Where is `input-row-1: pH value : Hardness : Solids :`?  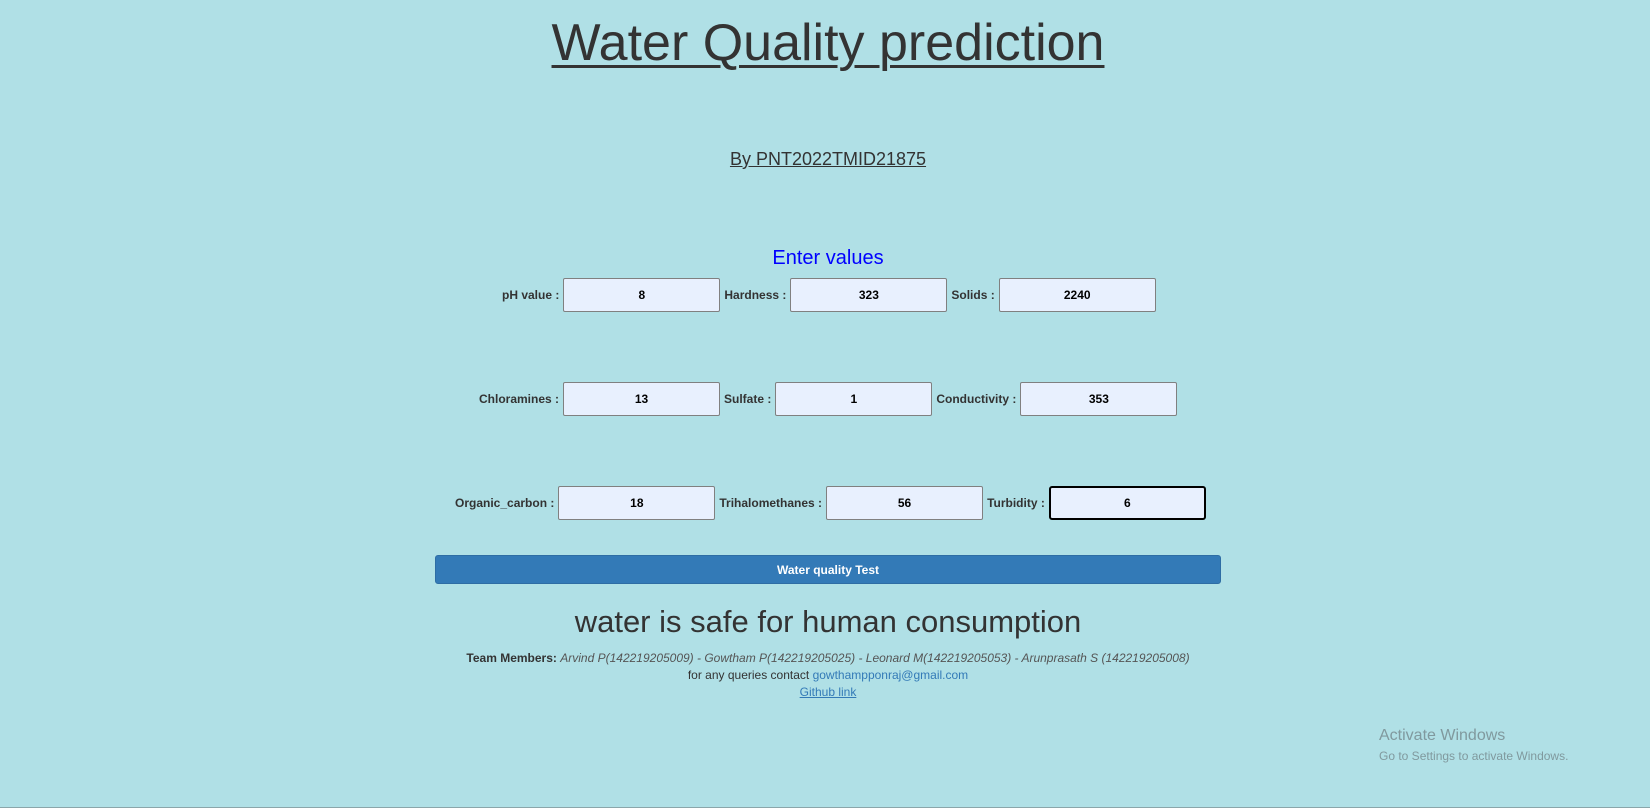
input-row-1: pH value : Hardness : Solids : is located at coordinates (831, 295).